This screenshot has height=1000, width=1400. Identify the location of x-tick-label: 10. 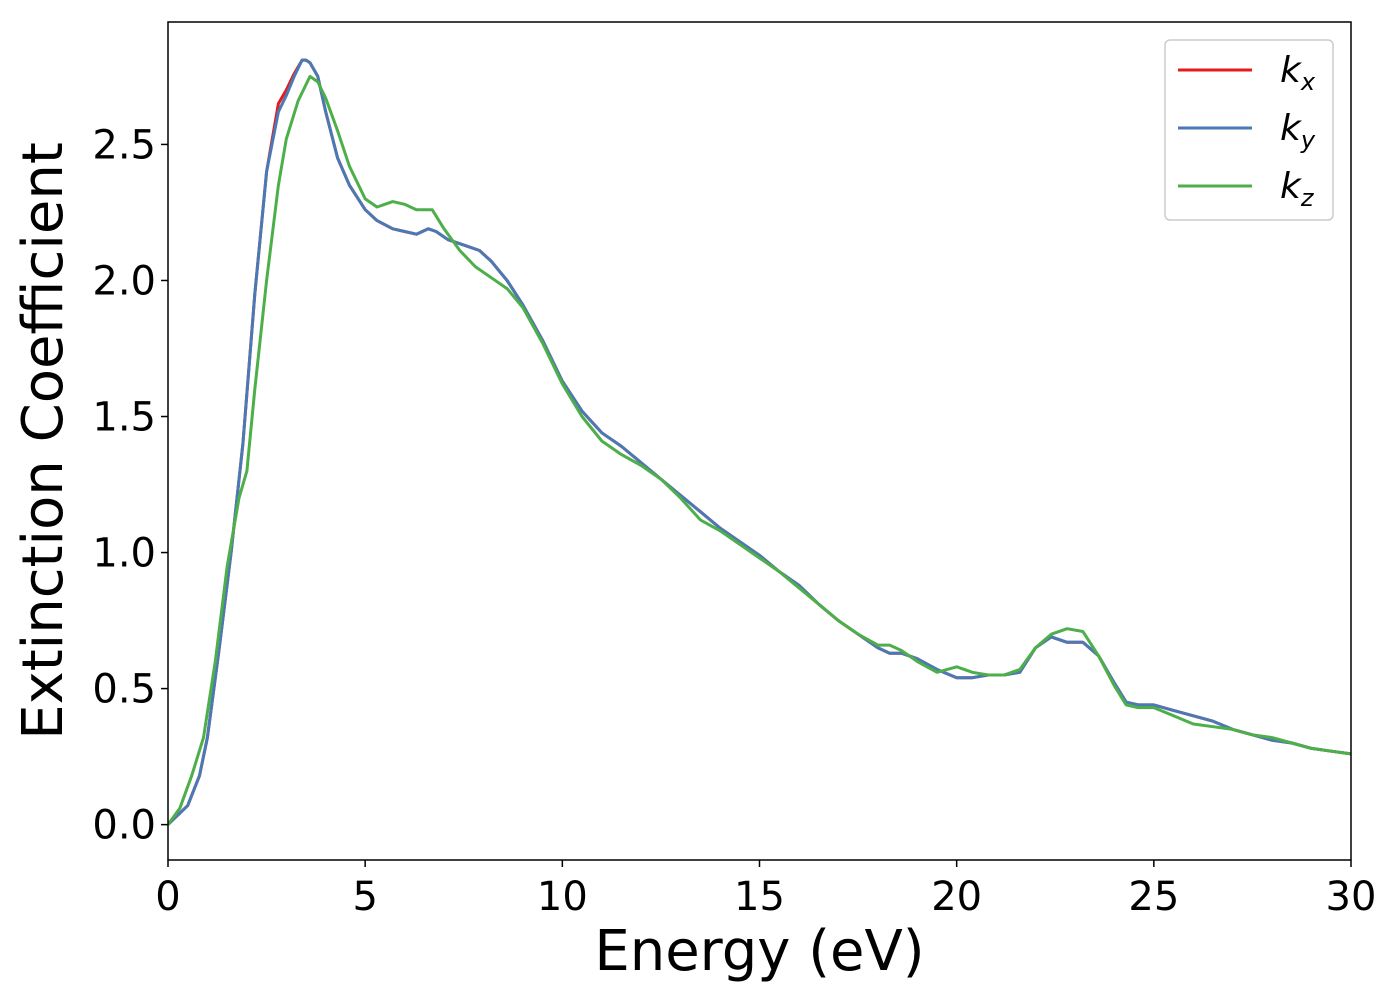
(562, 897).